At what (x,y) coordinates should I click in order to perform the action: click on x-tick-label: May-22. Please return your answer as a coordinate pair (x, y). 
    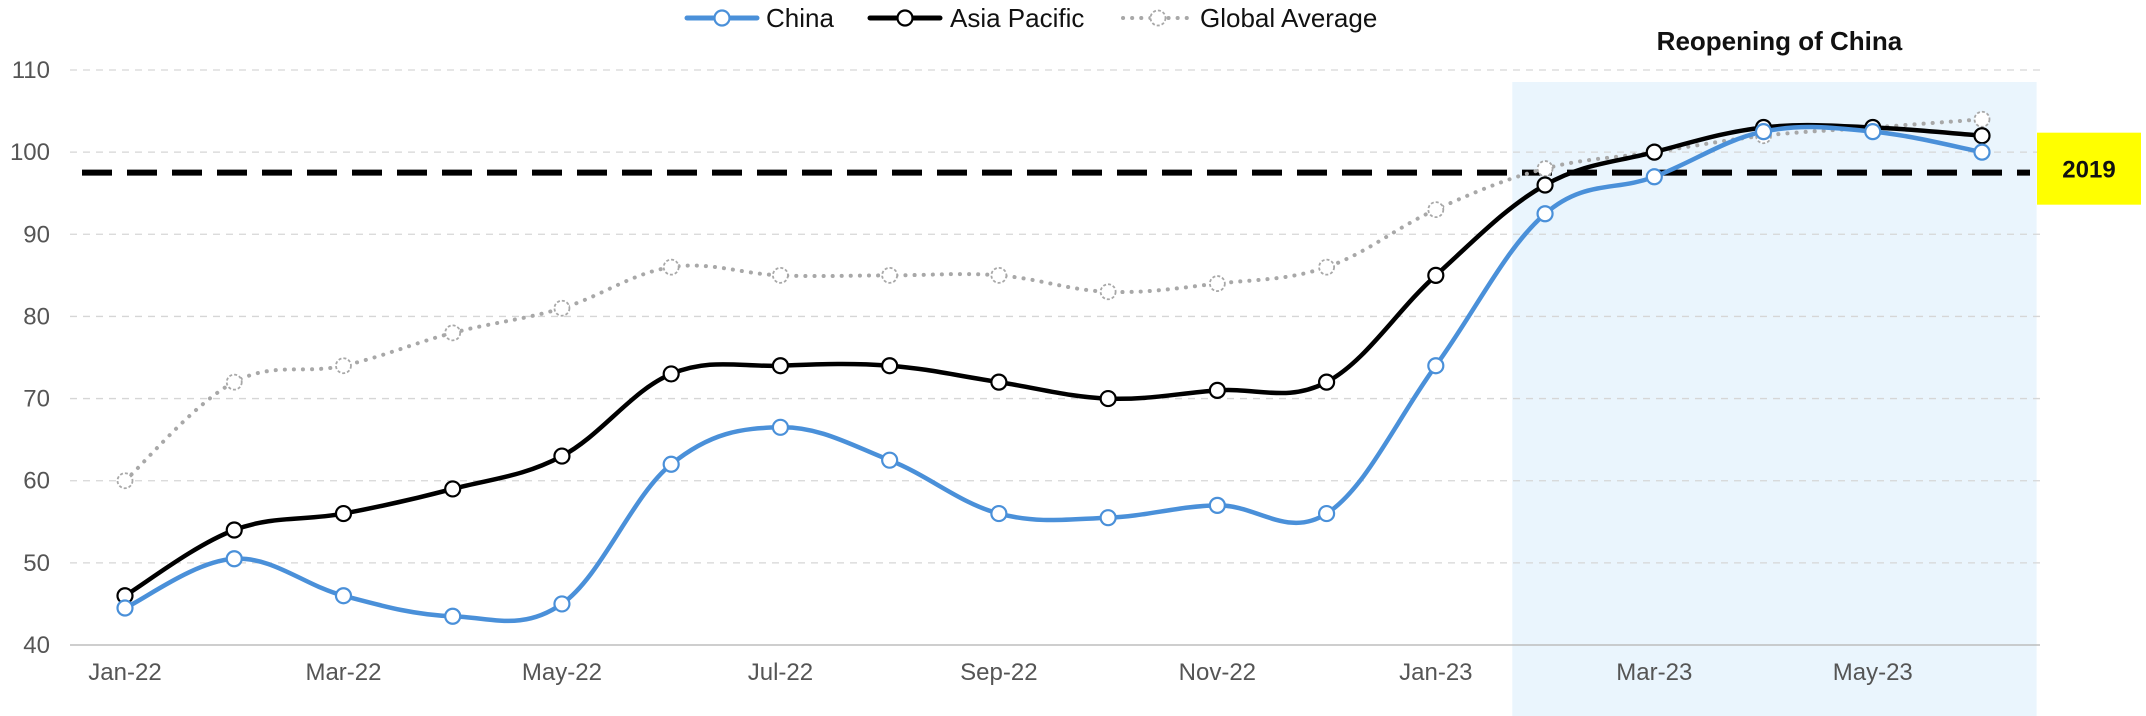
    Looking at the image, I should click on (562, 672).